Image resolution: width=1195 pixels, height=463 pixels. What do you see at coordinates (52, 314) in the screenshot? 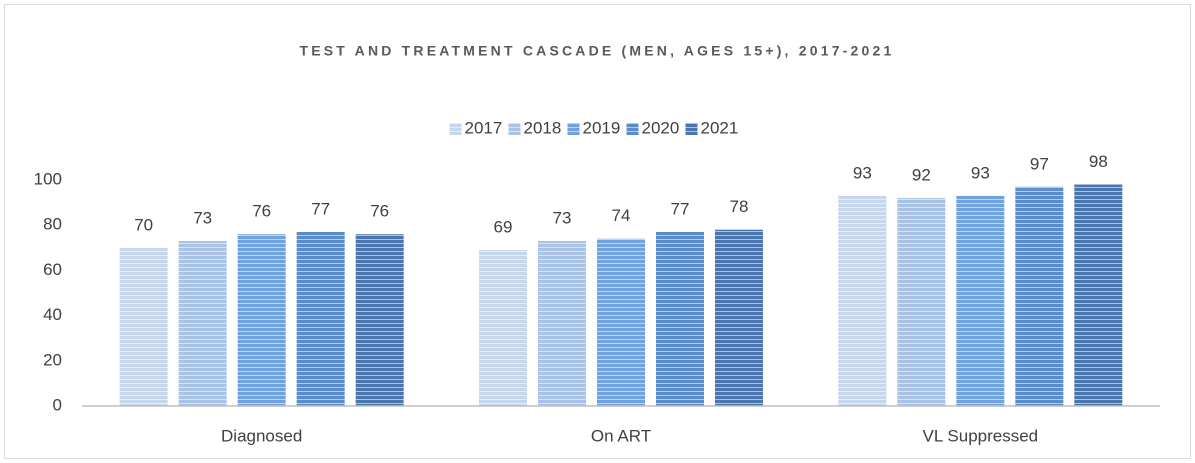
I see `y-tick-label: 40` at bounding box center [52, 314].